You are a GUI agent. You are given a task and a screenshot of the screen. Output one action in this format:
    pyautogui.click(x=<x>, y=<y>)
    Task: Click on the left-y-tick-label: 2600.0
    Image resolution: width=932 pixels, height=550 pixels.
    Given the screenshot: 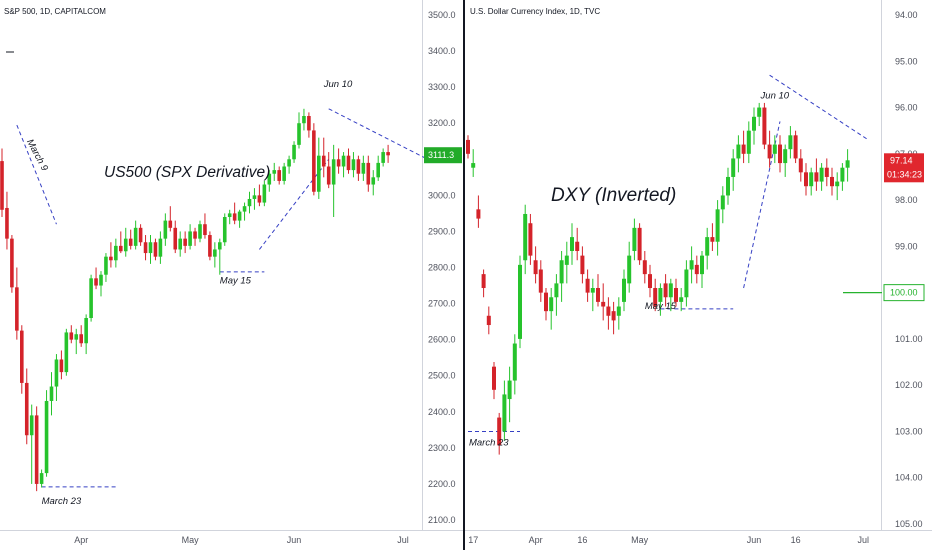 What is the action you would take?
    pyautogui.click(x=442, y=340)
    